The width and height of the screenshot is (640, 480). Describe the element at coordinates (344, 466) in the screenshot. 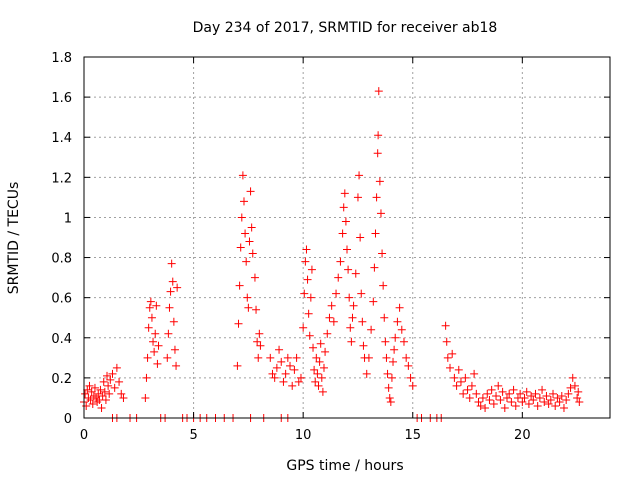

I see `x-axis-label: GPS time / hours` at that location.